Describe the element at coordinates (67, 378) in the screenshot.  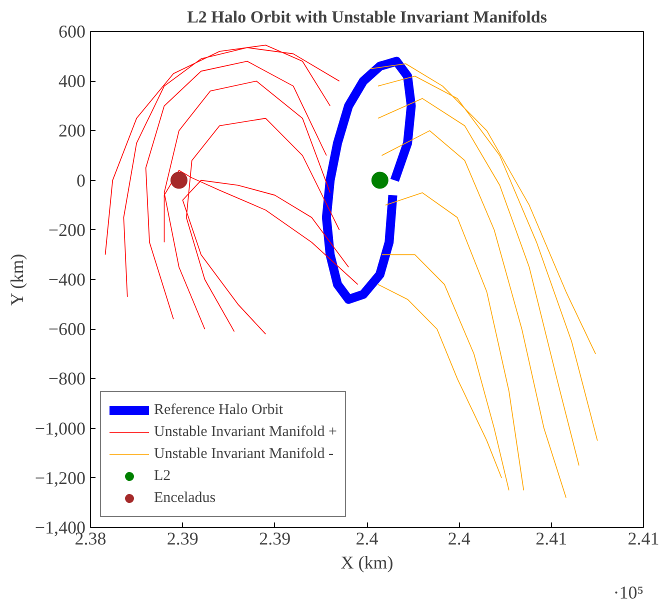
I see `y-tick-label: −800` at that location.